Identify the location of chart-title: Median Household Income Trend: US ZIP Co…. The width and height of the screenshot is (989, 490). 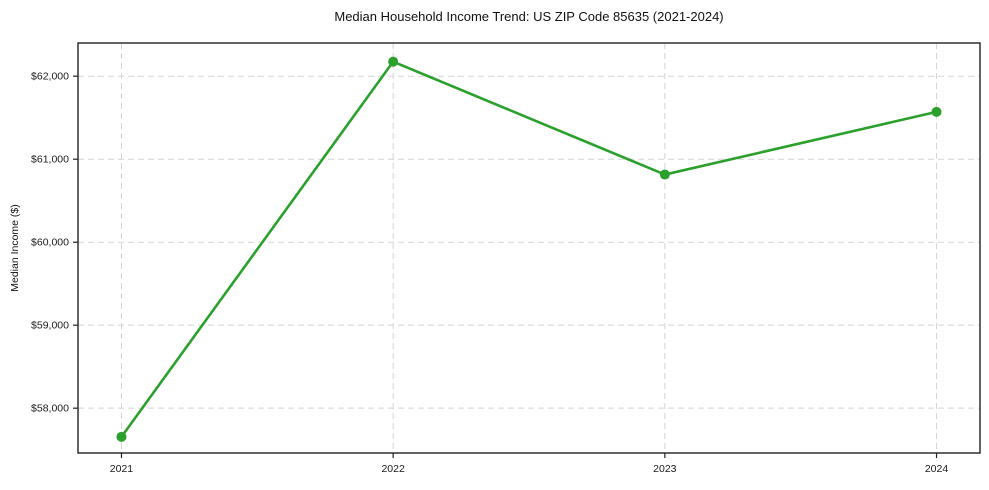
(529, 16).